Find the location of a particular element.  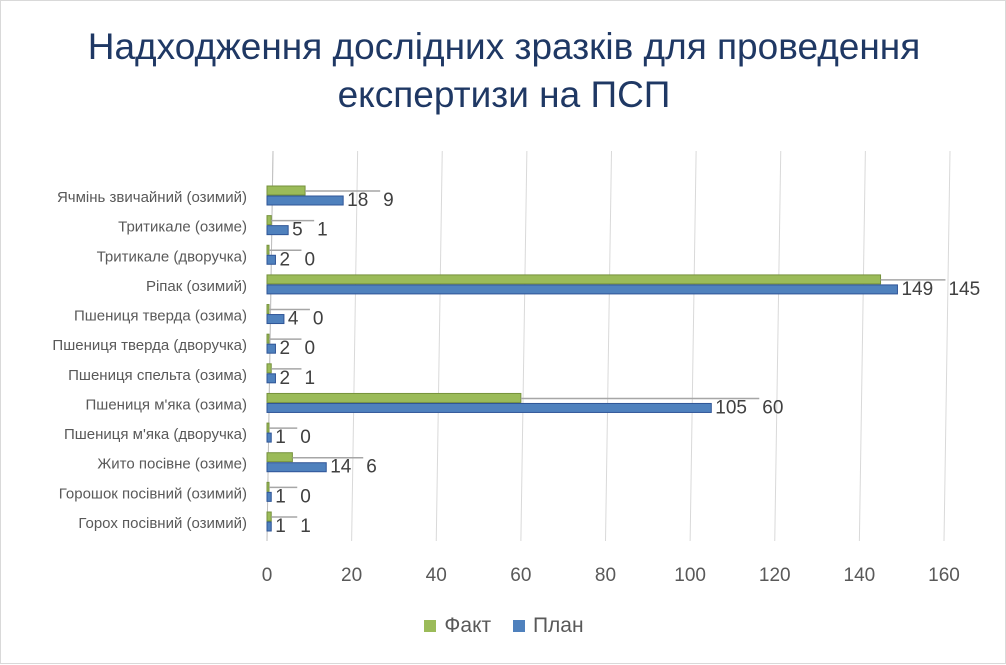

data-label-fact: 9 is located at coordinates (388, 200).